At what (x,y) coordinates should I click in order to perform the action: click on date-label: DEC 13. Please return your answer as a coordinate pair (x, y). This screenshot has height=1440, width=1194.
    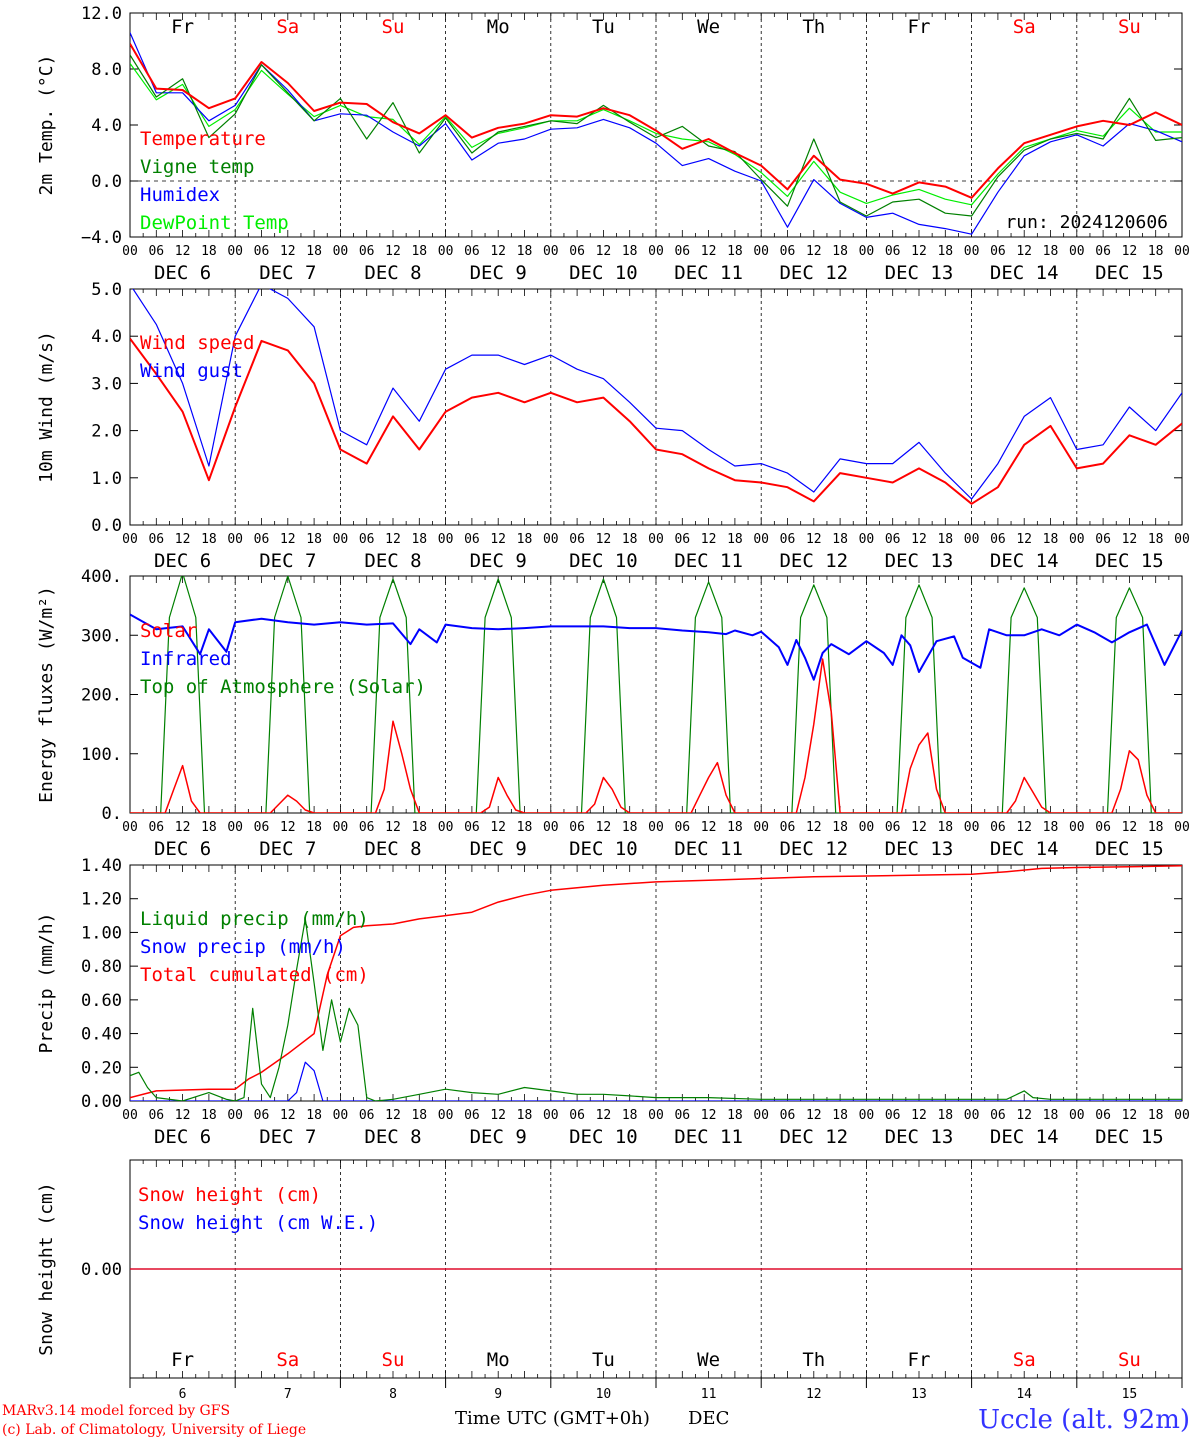
    Looking at the image, I should click on (919, 1137).